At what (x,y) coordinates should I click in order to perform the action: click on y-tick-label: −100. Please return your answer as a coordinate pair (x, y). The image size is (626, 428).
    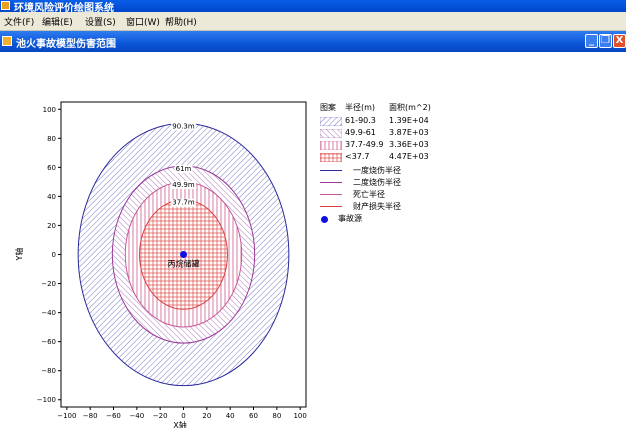
    Looking at the image, I should click on (46, 400).